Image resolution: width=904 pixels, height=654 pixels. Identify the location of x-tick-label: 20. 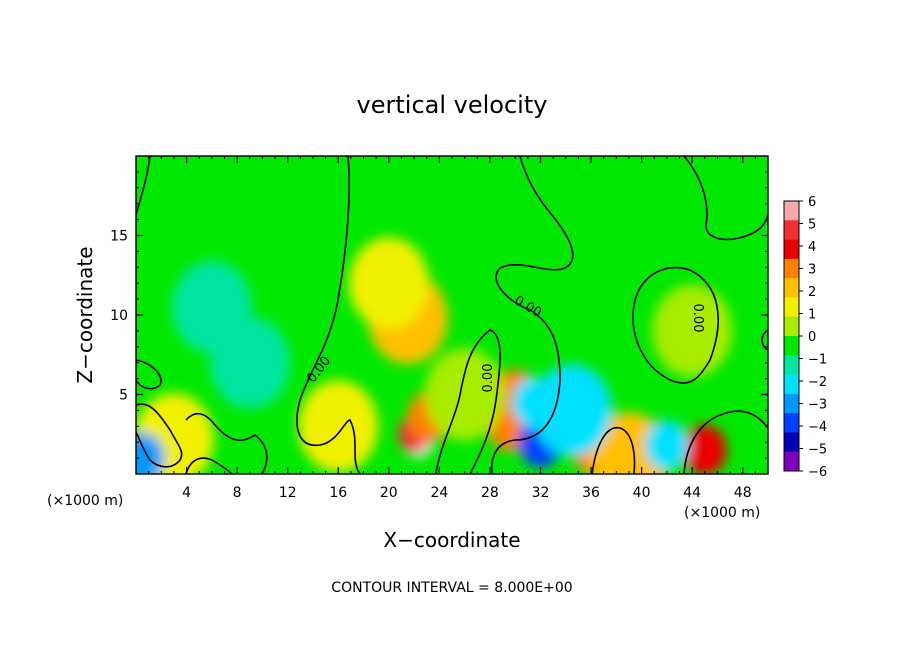
(389, 493).